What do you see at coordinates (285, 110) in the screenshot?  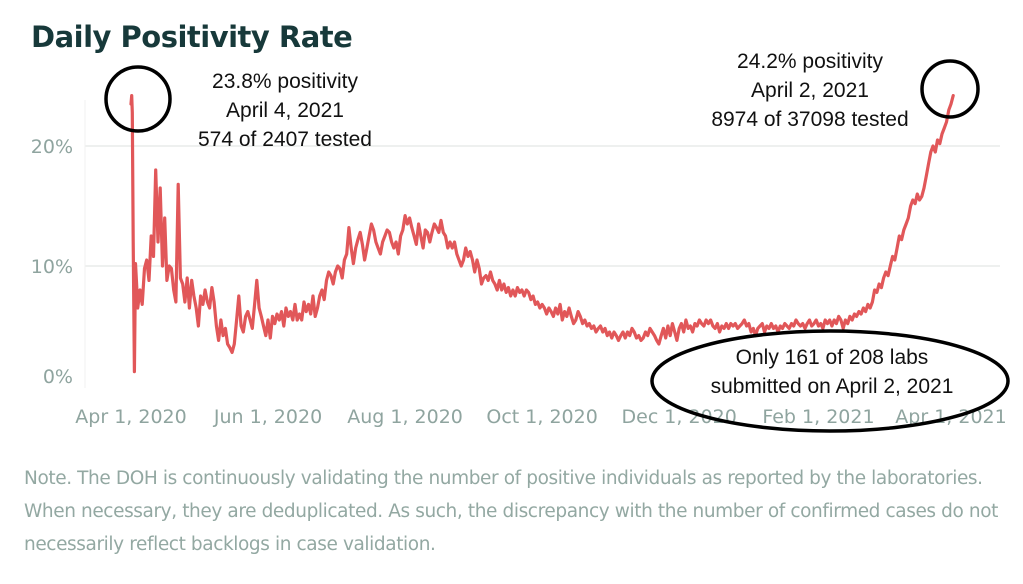 I see `annotation-early-line-2: April 4, 2021` at bounding box center [285, 110].